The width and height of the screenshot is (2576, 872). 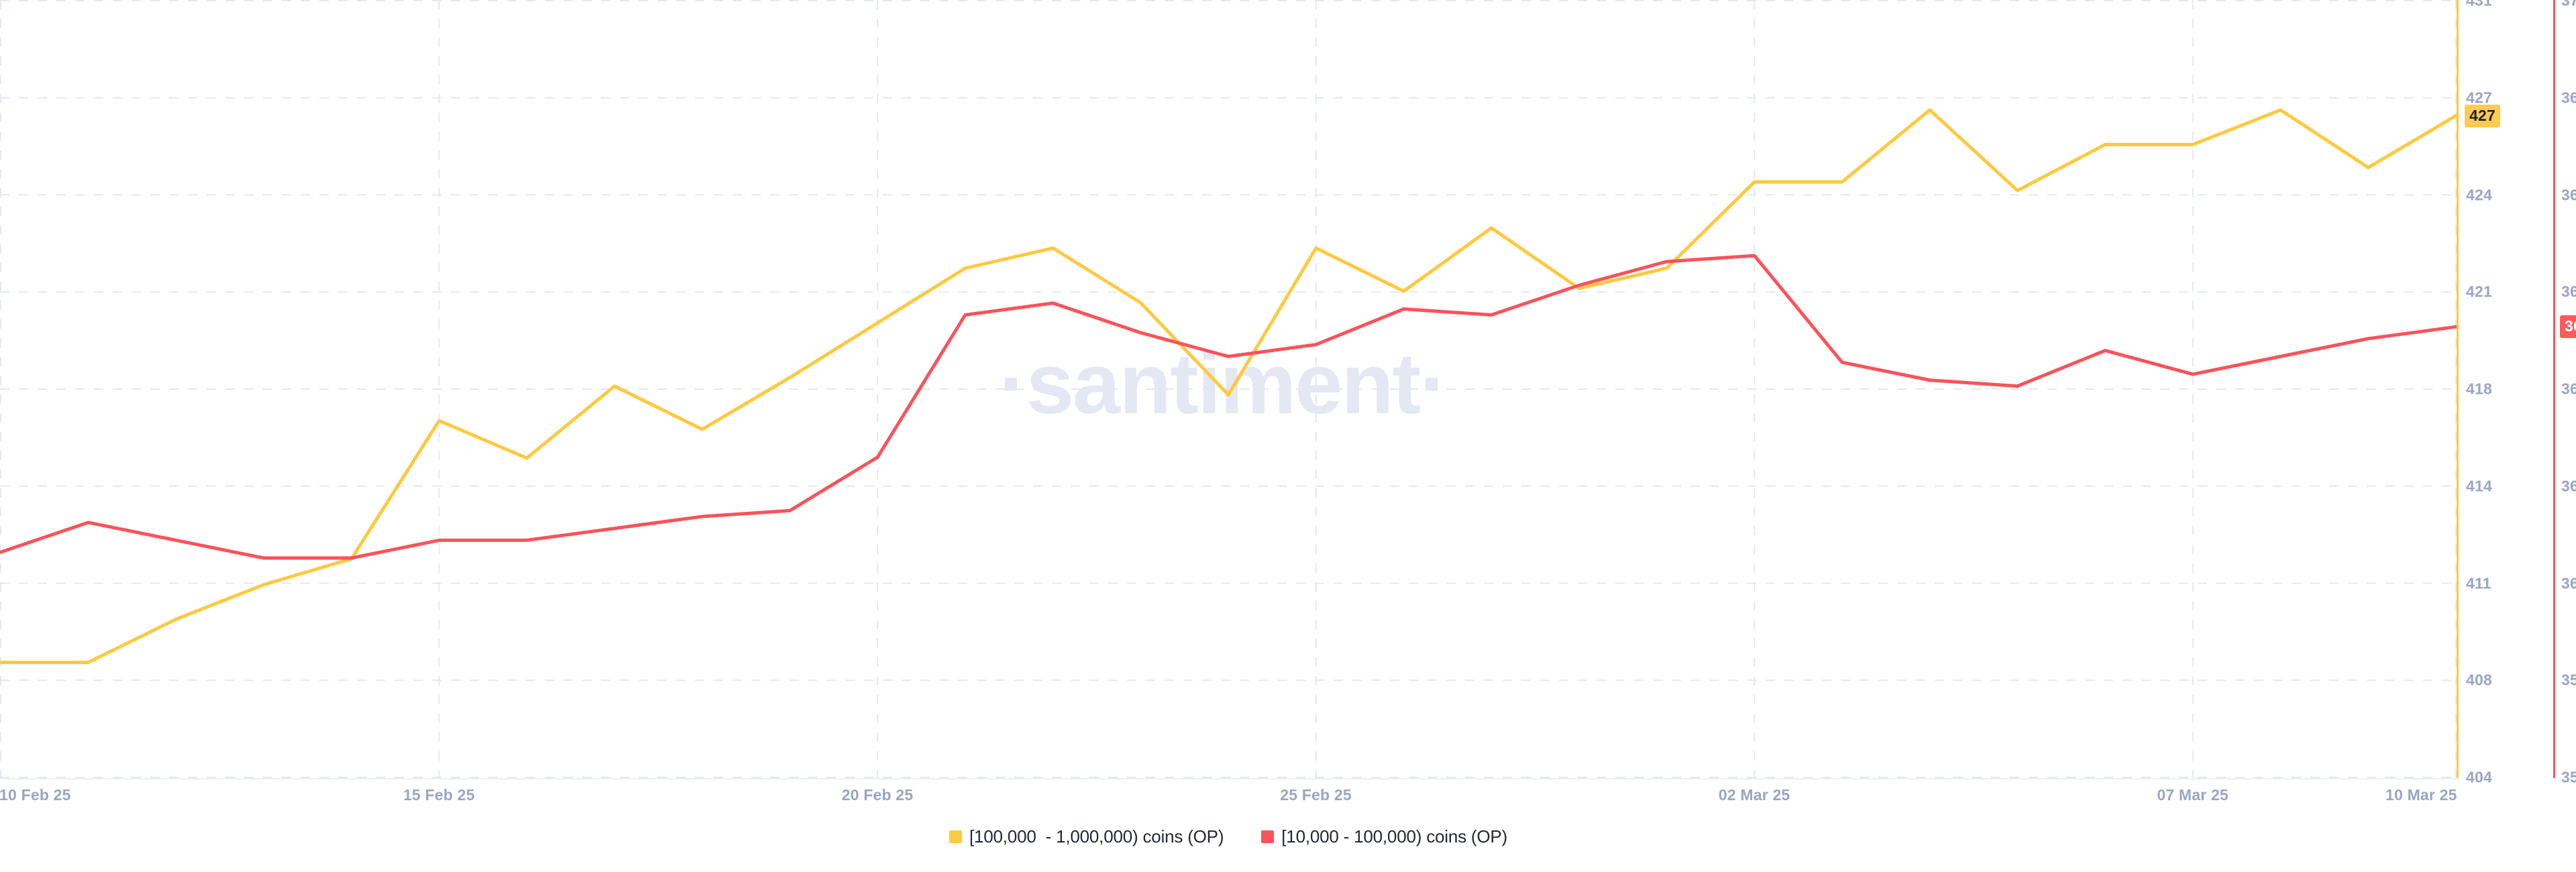 I want to click on x-axis-tick-label: 02 Mar 25, so click(x=1754, y=795).